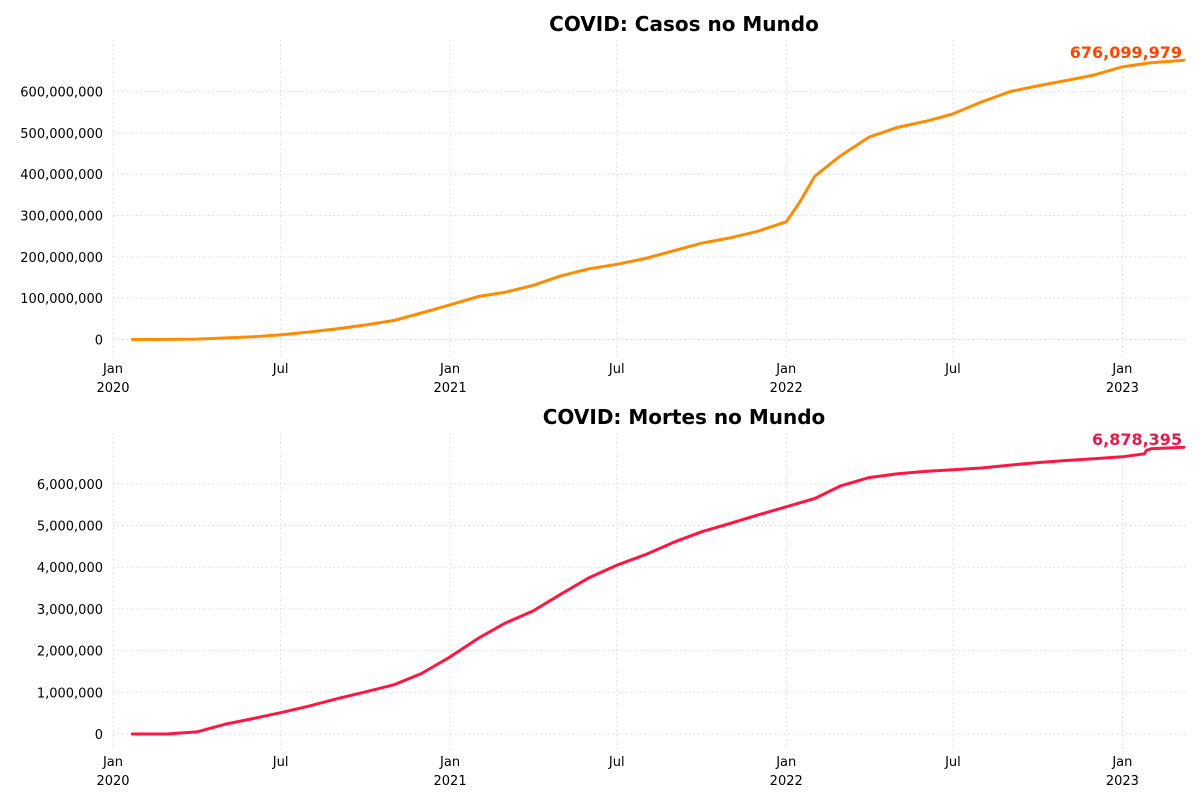 This screenshot has width=1200, height=800. I want to click on y-tick-label: 500,000,000, so click(61, 134).